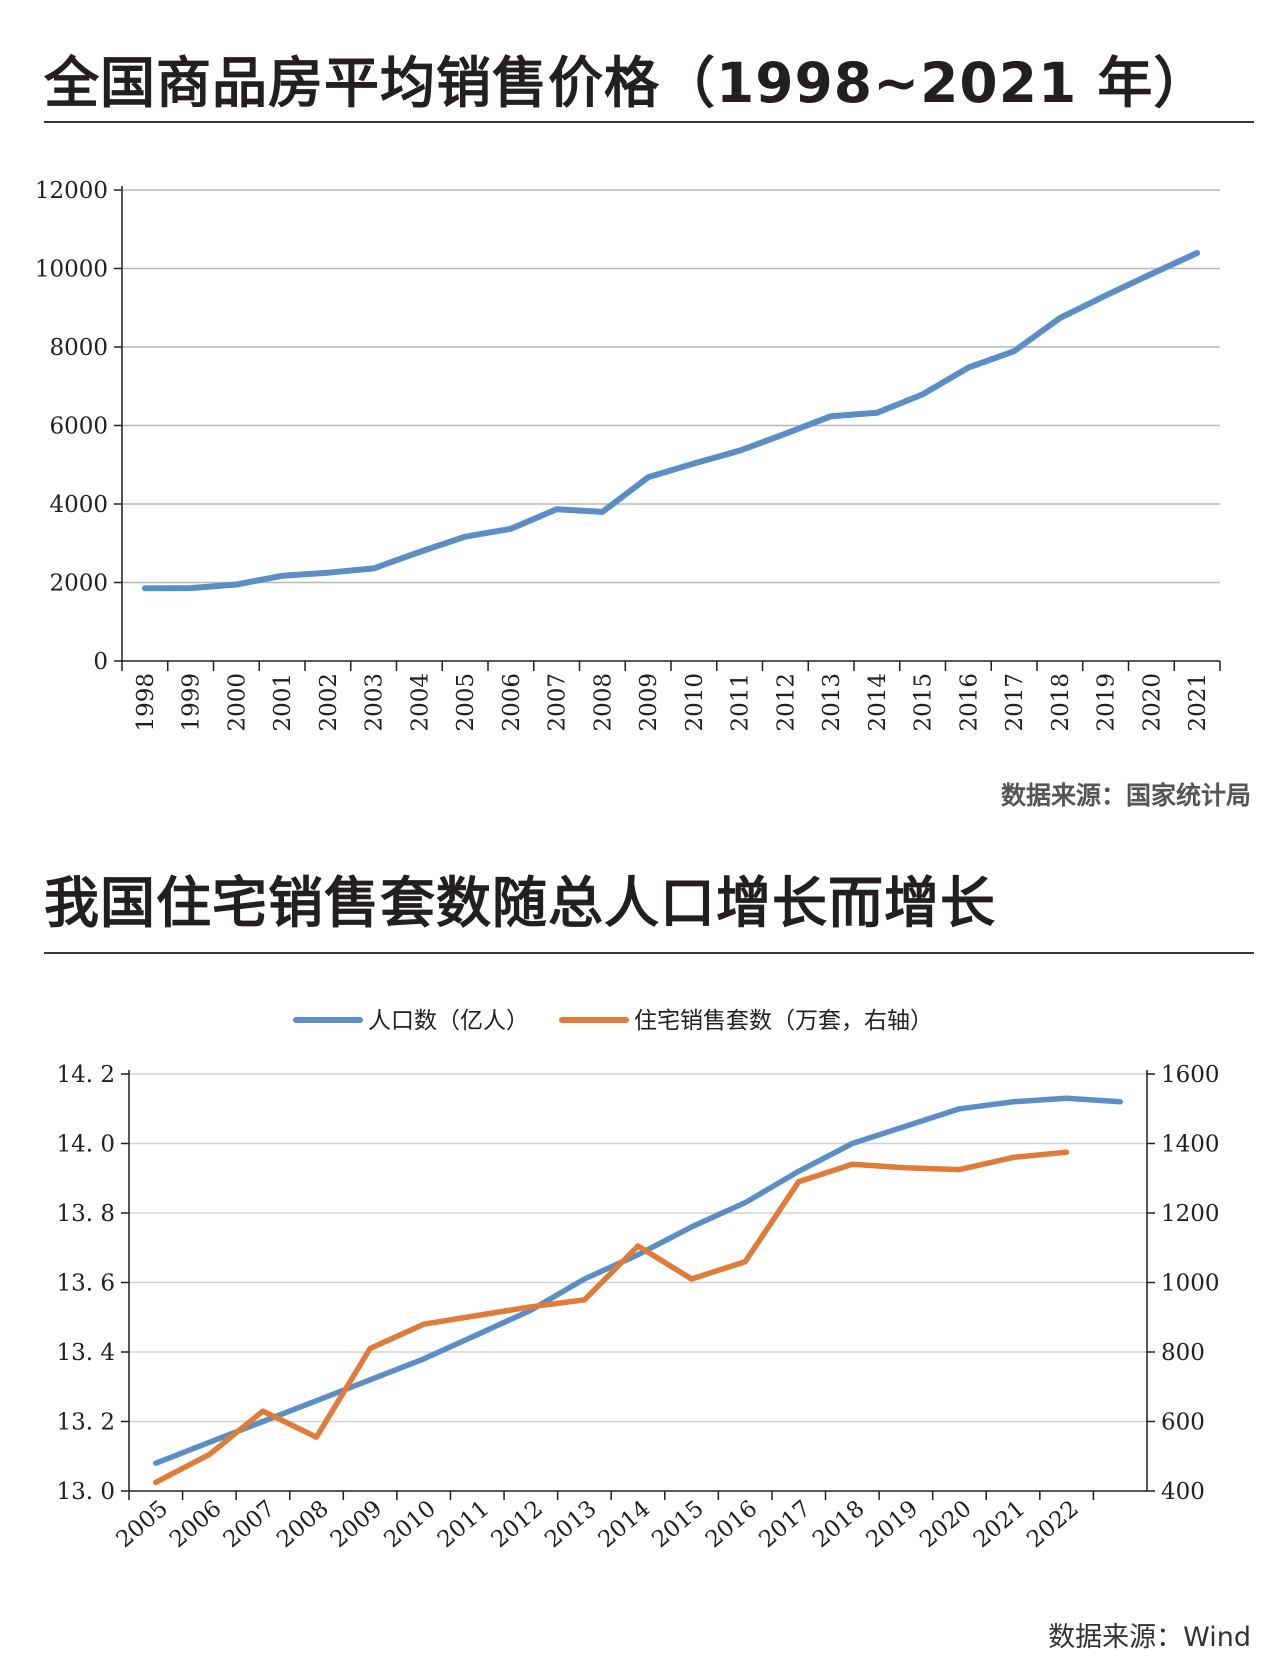 Image resolution: width=1287 pixels, height=1667 pixels. What do you see at coordinates (649, 953) in the screenshot?
I see `chart2-title-rule` at bounding box center [649, 953].